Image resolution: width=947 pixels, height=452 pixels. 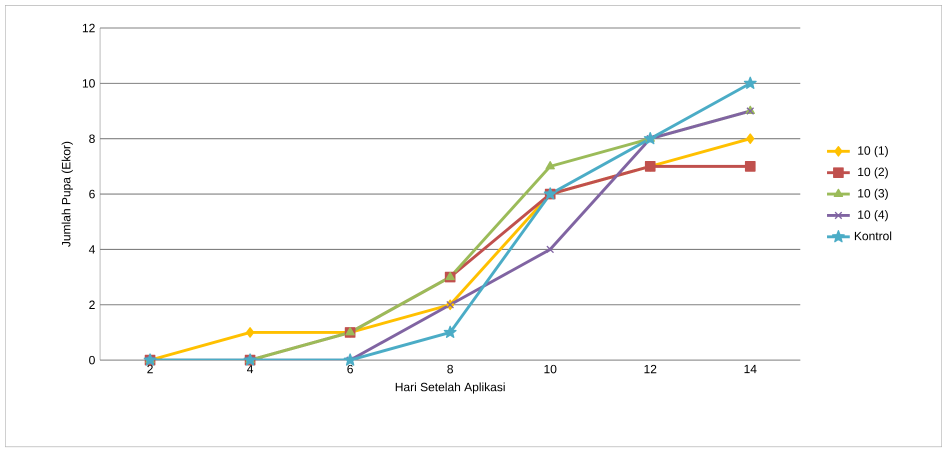 I want to click on x-tick-label: 10, so click(x=550, y=369).